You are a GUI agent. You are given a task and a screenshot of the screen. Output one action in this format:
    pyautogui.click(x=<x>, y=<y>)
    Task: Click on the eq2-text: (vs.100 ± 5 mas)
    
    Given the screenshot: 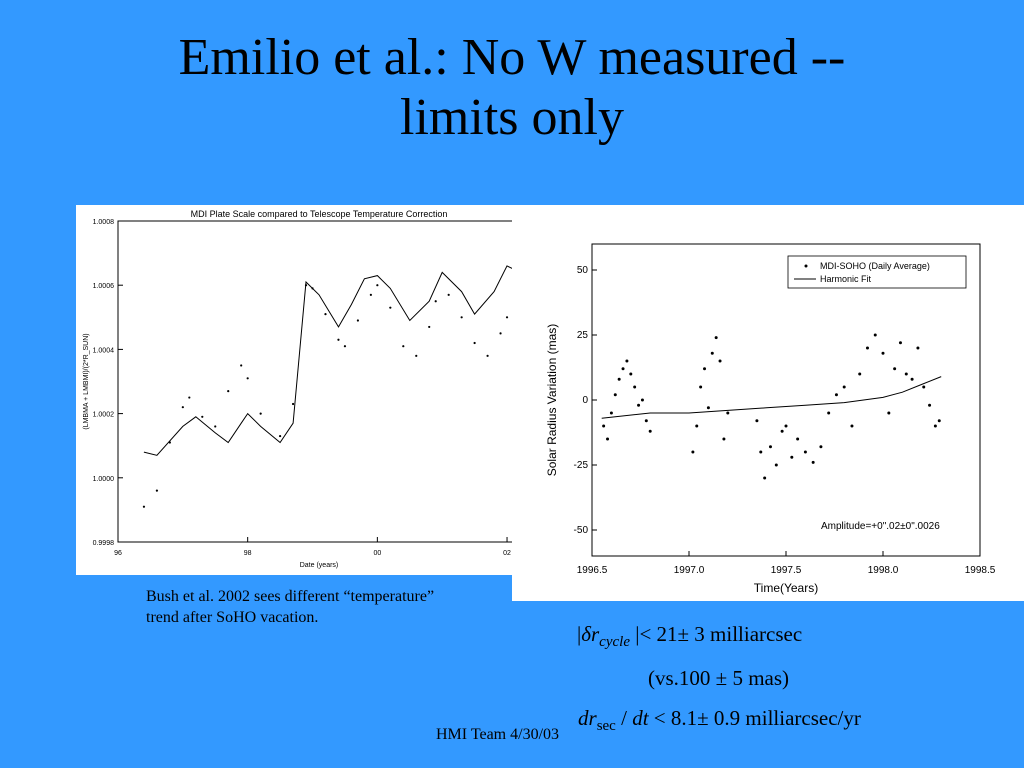 What is the action you would take?
    pyautogui.click(x=719, y=678)
    